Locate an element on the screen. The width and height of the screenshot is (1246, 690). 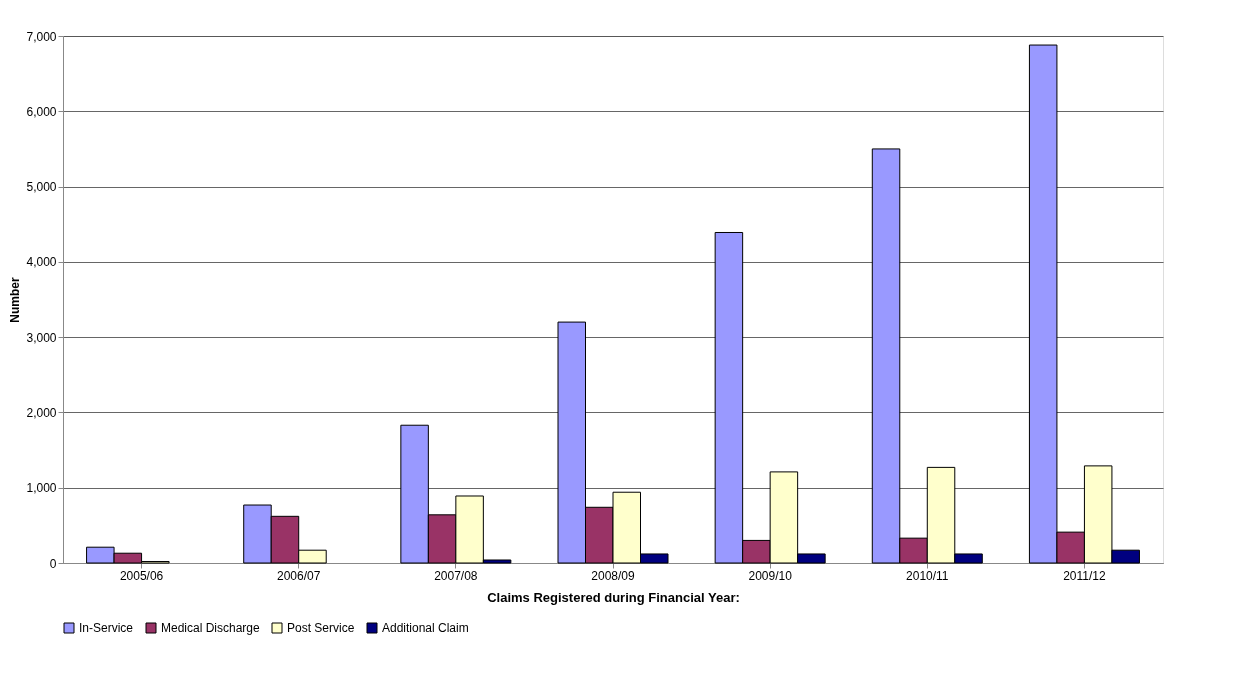
x-tick-label: 2006/07 is located at coordinates (299, 575).